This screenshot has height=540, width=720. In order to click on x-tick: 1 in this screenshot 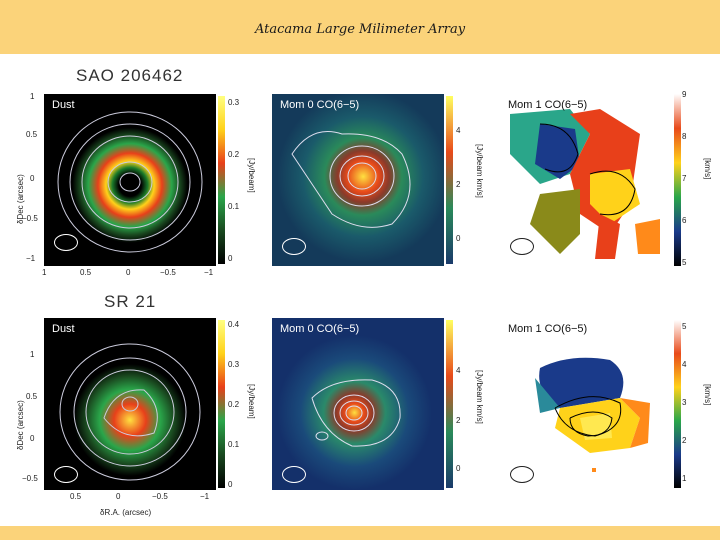, I will do `click(44, 272)`.